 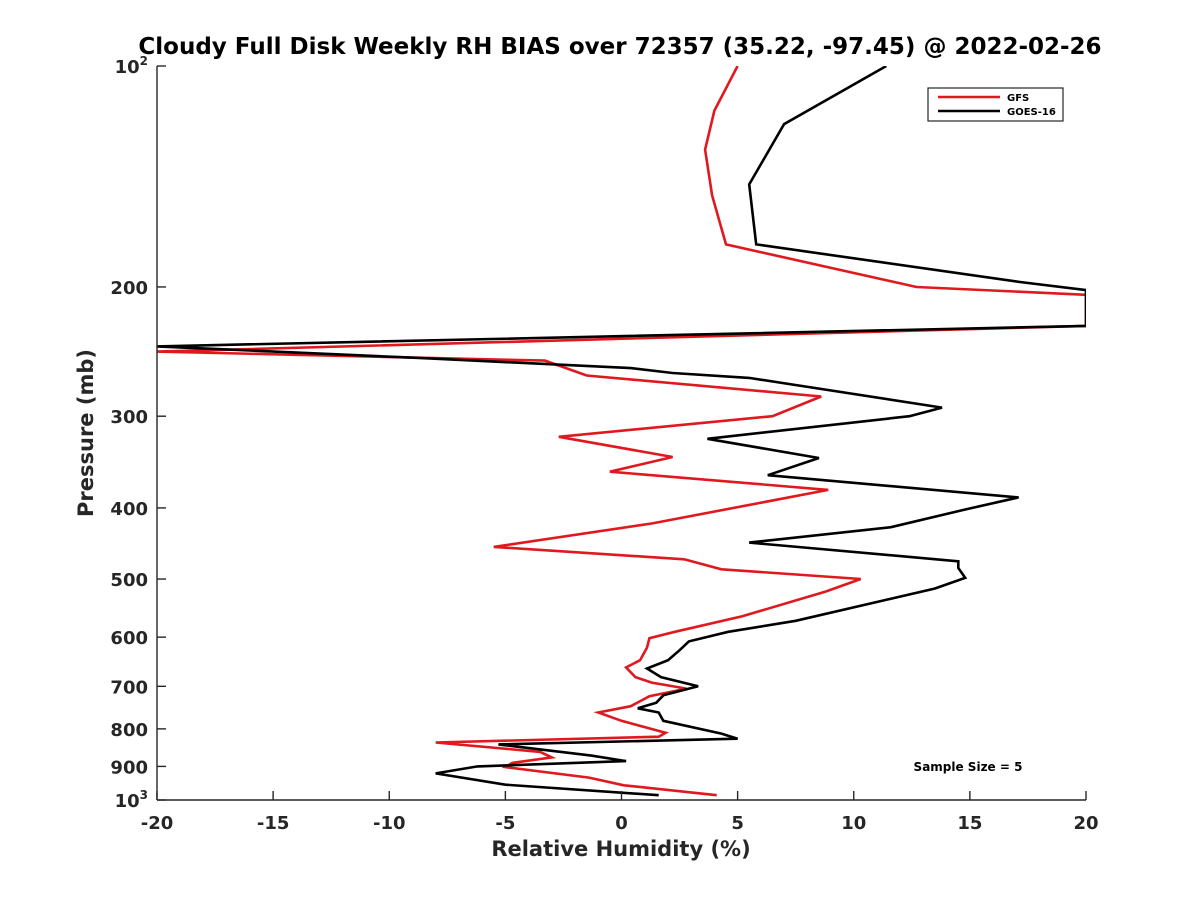 What do you see at coordinates (129, 580) in the screenshot?
I see `y-tick-label: 500` at bounding box center [129, 580].